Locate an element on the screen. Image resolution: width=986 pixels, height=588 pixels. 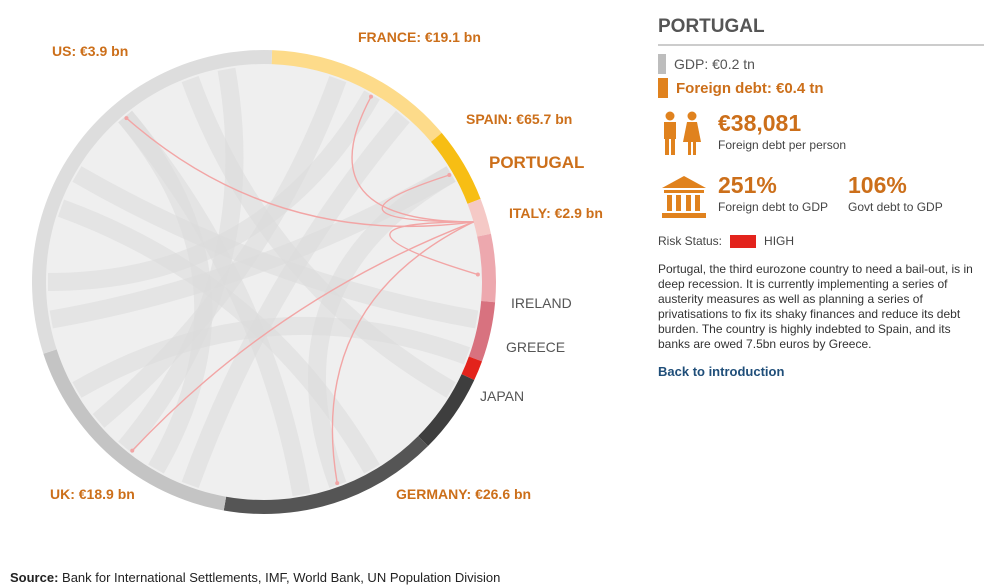
link-portugal-germany is located at coordinates (402, 352).